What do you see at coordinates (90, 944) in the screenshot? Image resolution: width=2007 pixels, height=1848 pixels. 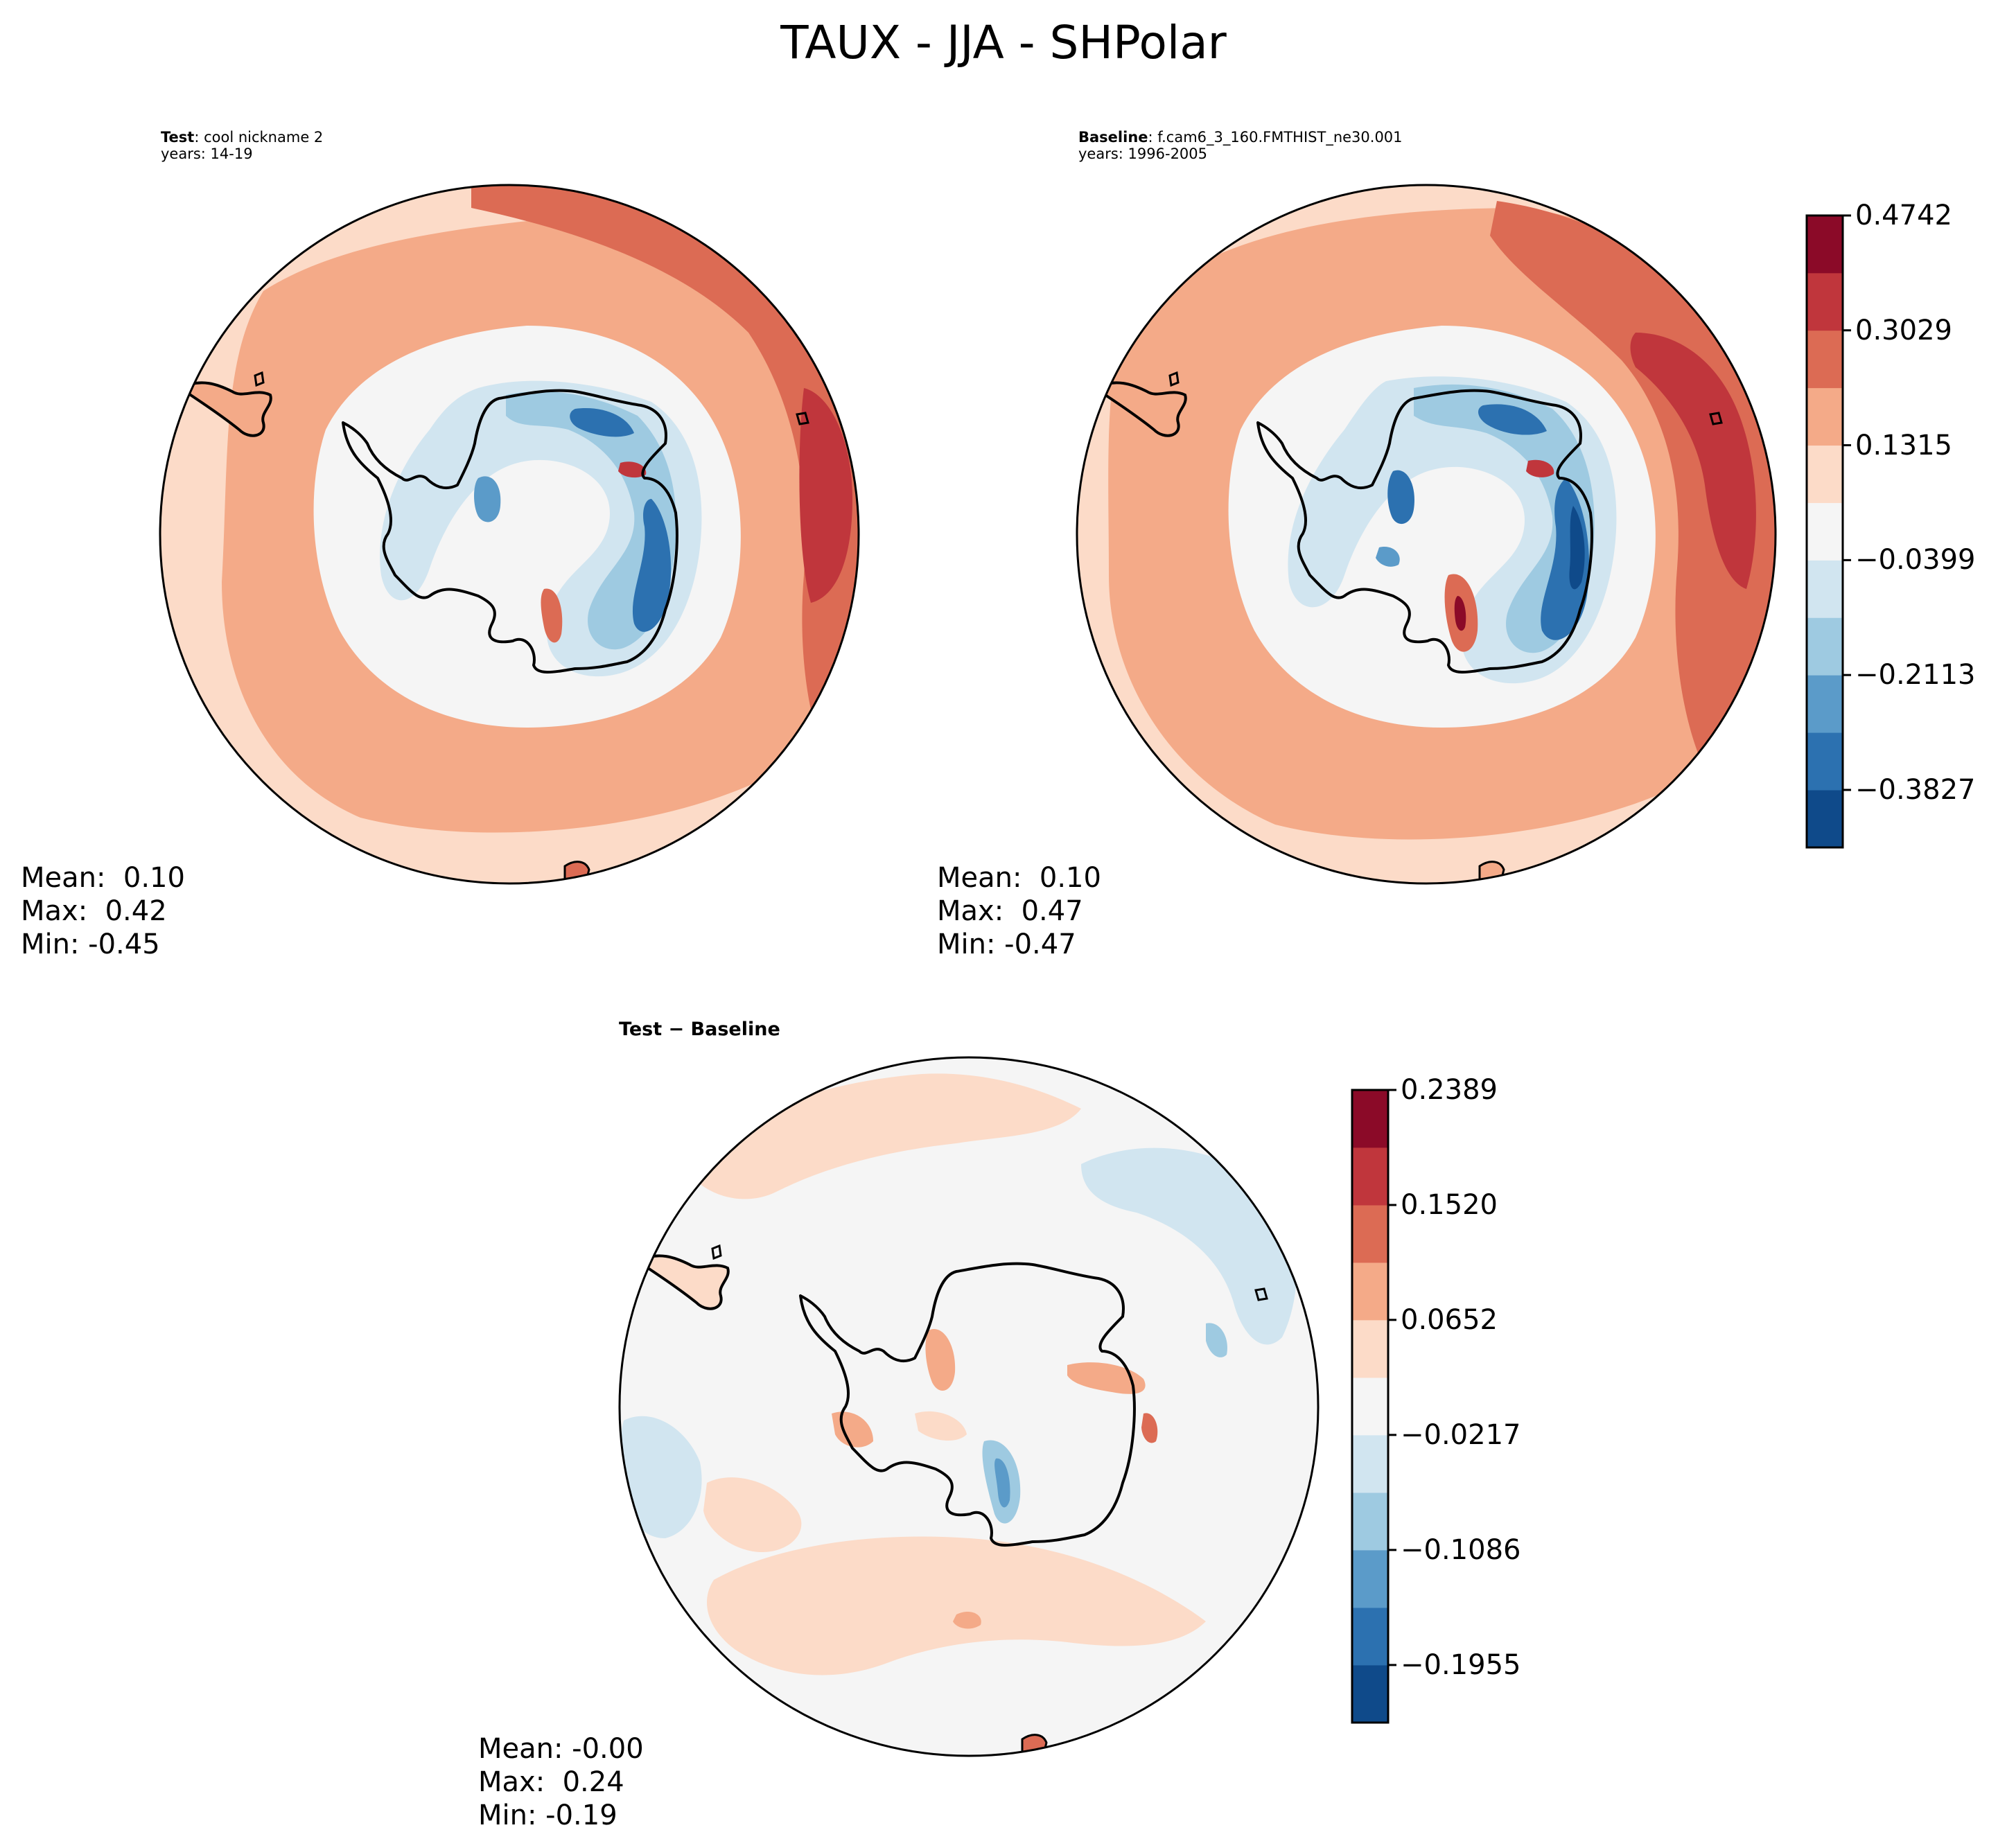 I see `test-stat-min: Min: -0.45` at bounding box center [90, 944].